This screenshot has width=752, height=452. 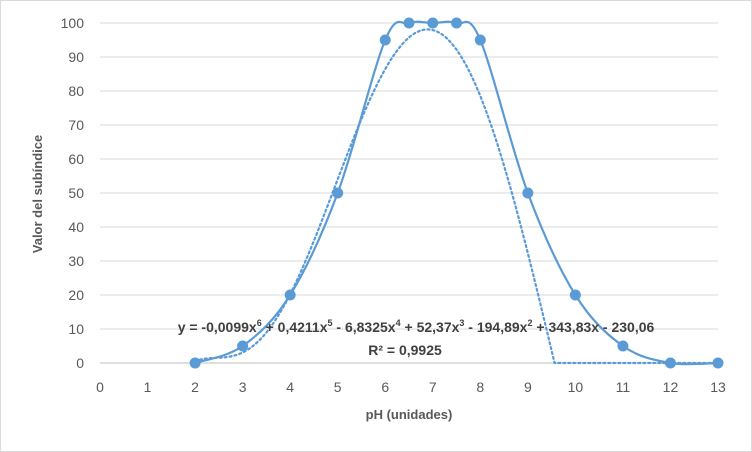 I want to click on x-tick-label-1: 1, so click(x=148, y=387).